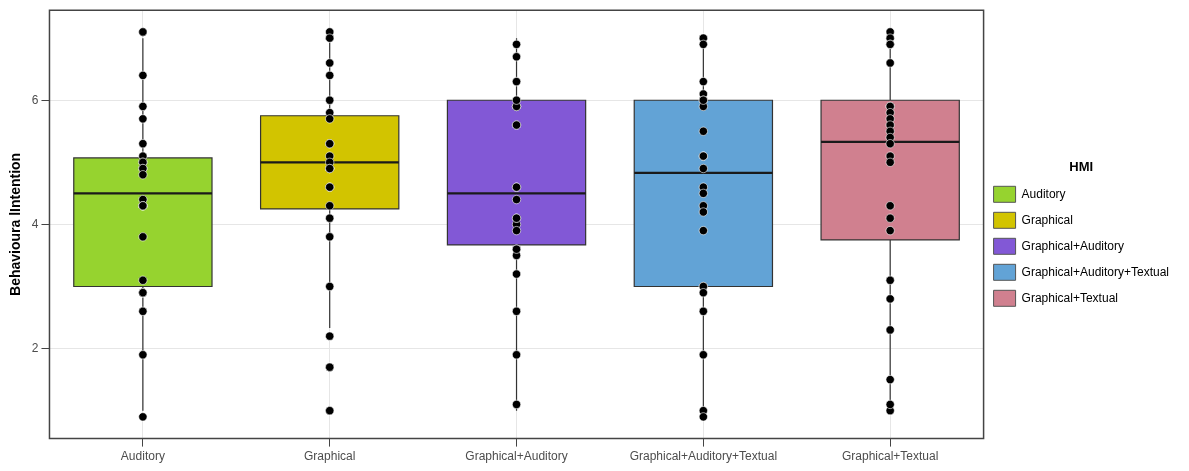 This screenshot has height=471, width=1189. What do you see at coordinates (1095, 271) in the screenshot?
I see `legend-label: Graphical+Auditory+Textual` at bounding box center [1095, 271].